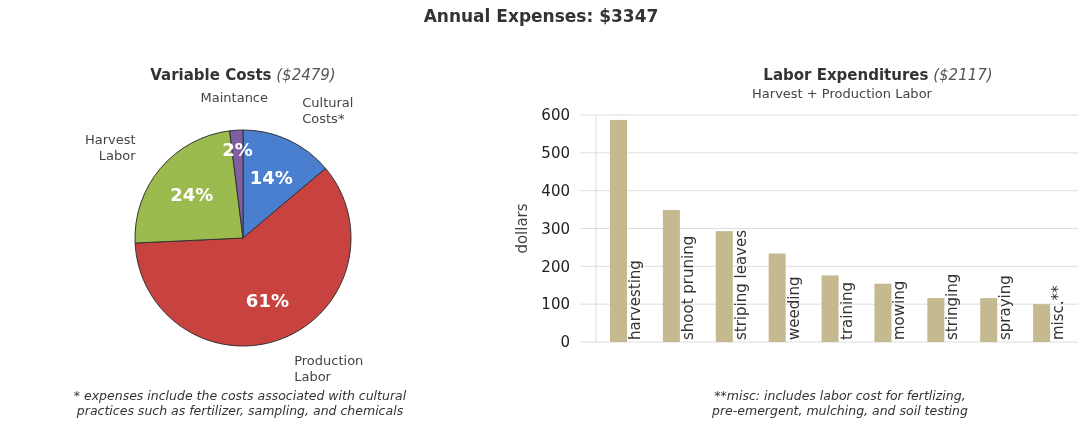 This screenshot has height=428, width=1082. What do you see at coordinates (842, 93) in the screenshot?
I see `chart-subtitle: Harvest + Production Labor` at bounding box center [842, 93].